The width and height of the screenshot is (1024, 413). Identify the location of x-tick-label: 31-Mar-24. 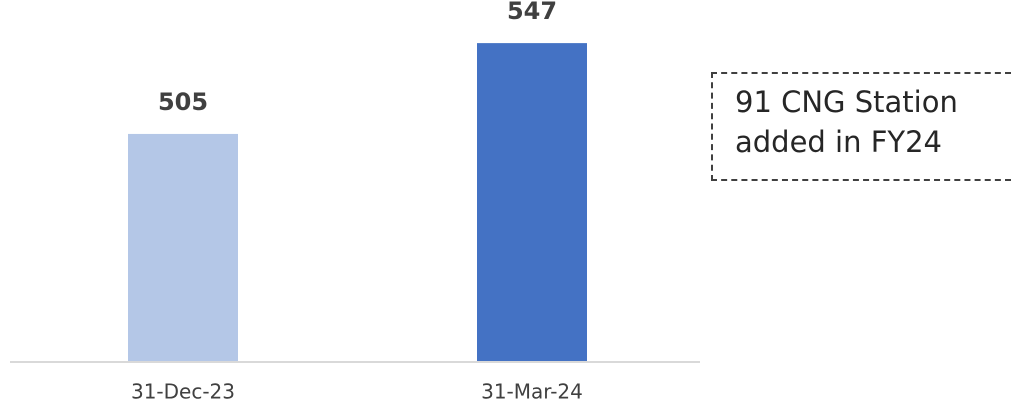
(532, 392).